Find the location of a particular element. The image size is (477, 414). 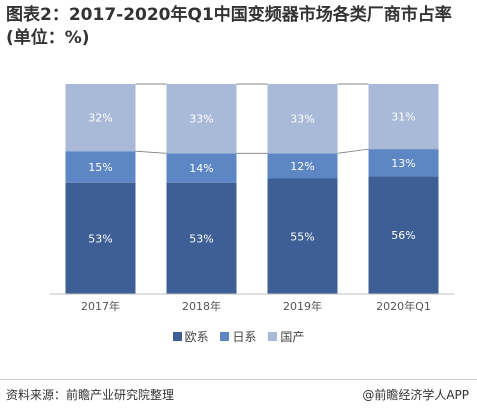

footer-divider is located at coordinates (238, 379).